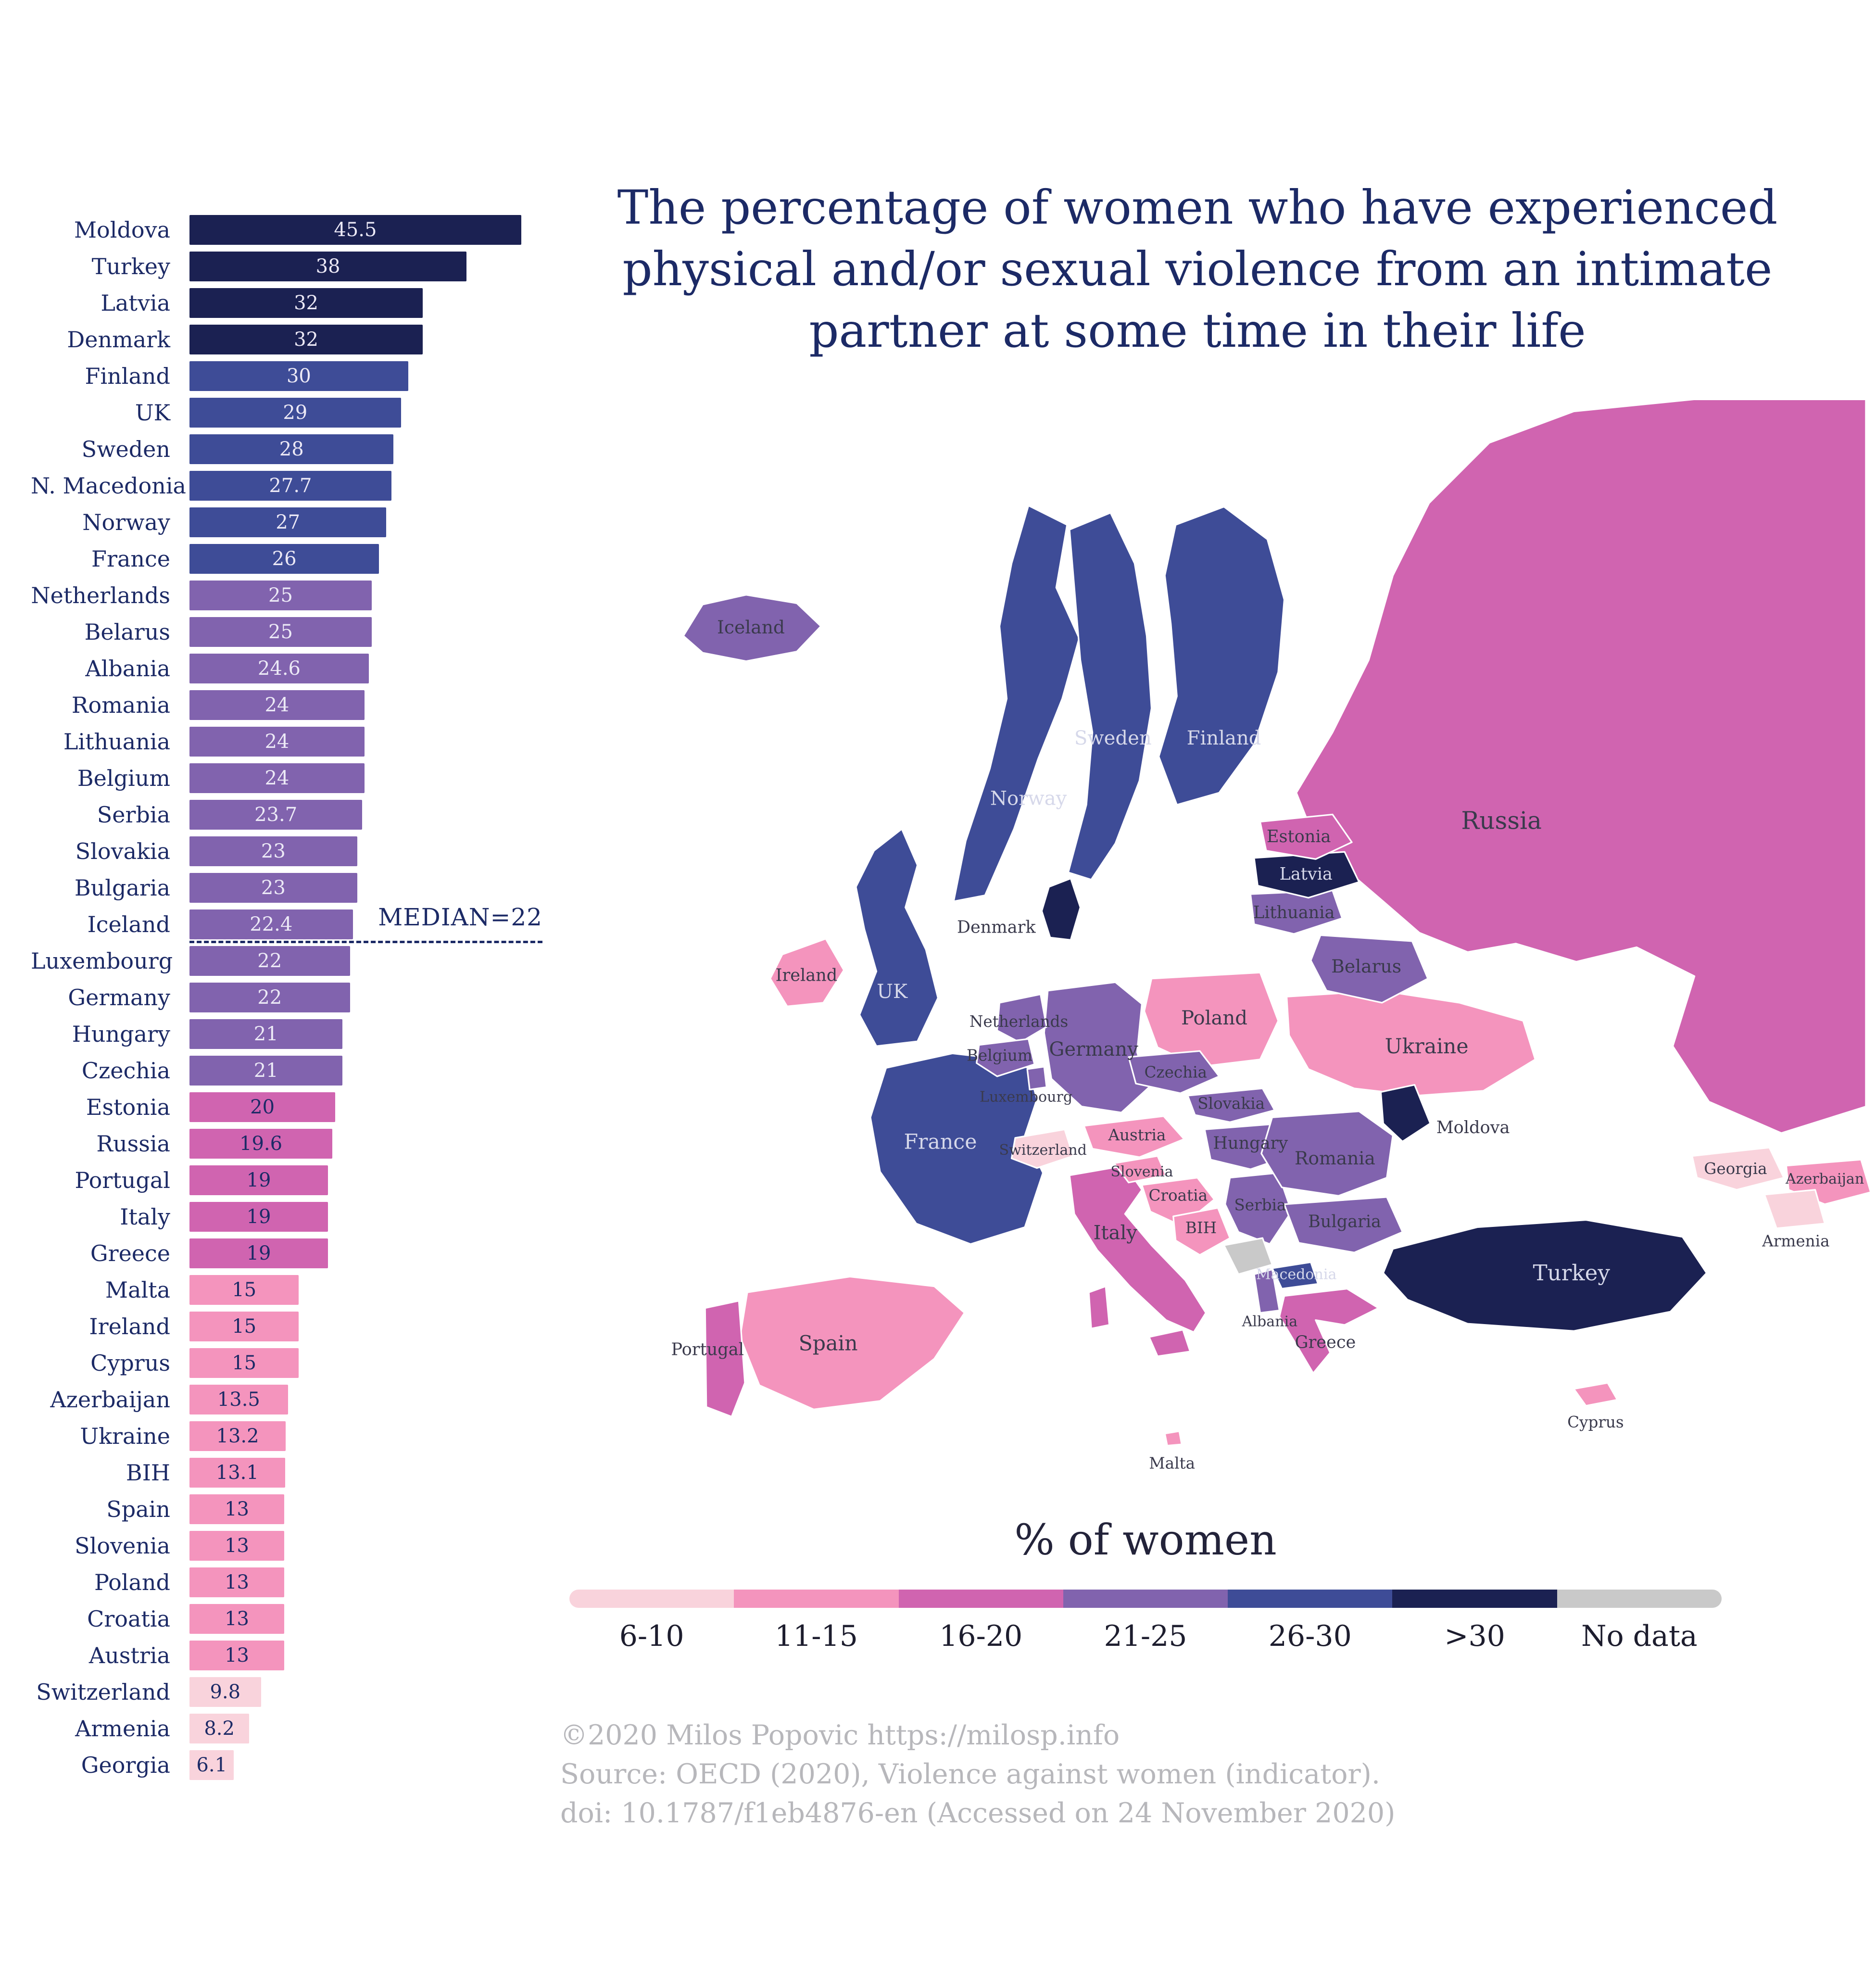  I want to click on bar: 25, so click(280, 632).